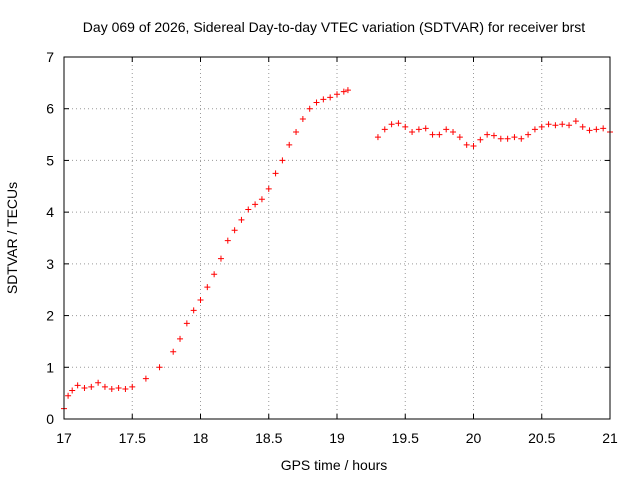 The height and width of the screenshot is (480, 640). Describe the element at coordinates (50, 367) in the screenshot. I see `y-tick-label: 1` at that location.